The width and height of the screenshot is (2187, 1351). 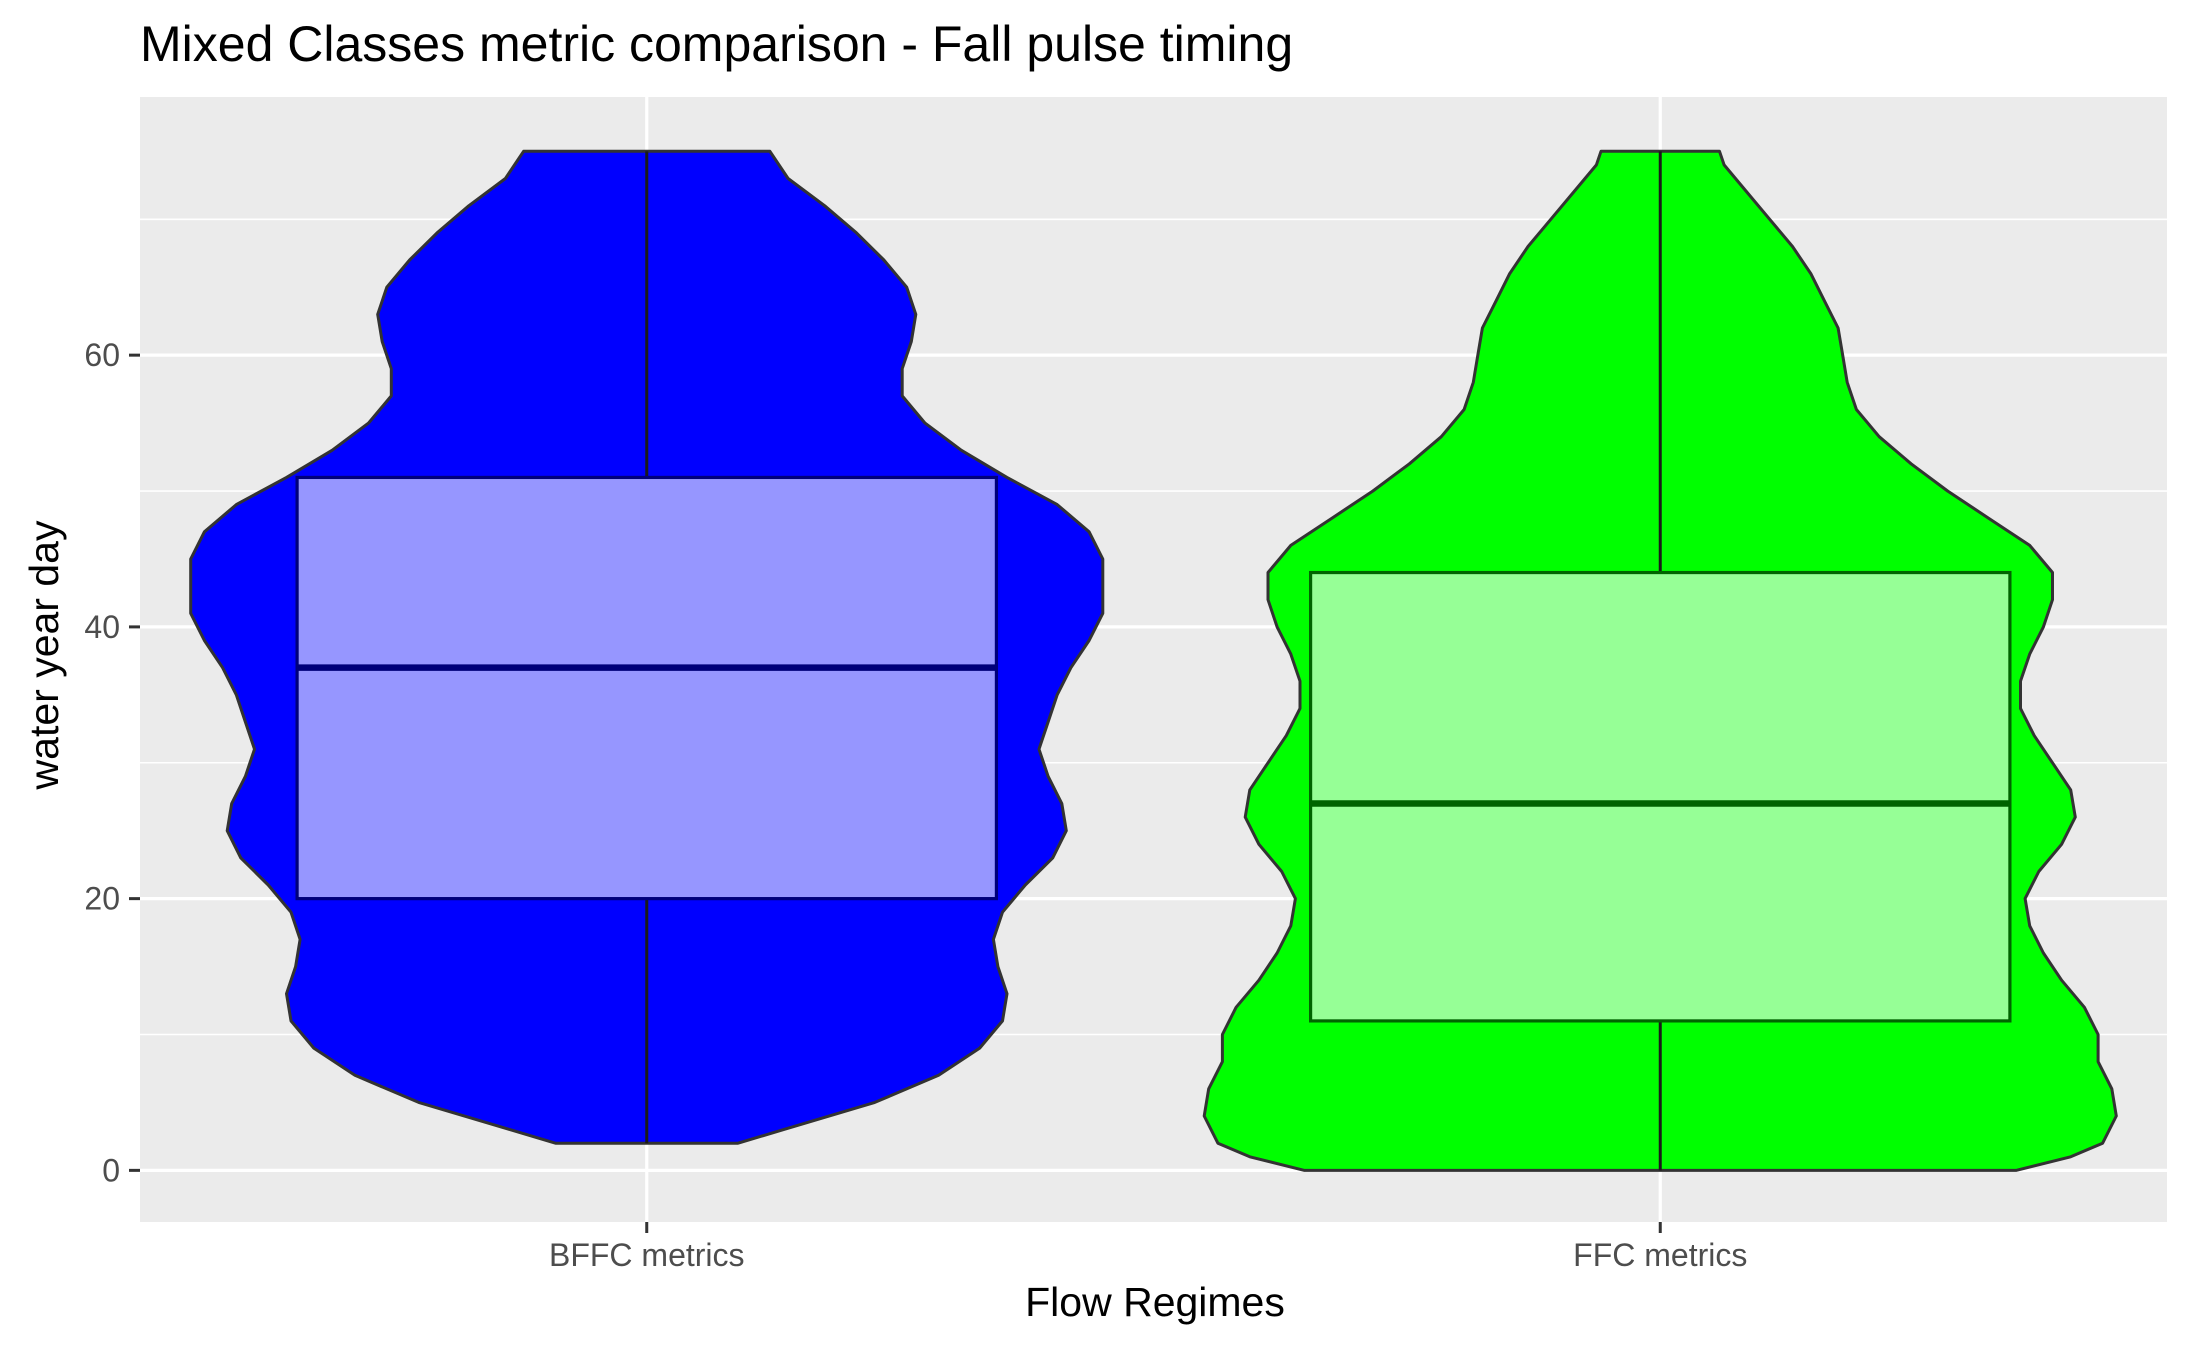 What do you see at coordinates (111, 1170) in the screenshot?
I see `y-tick-label: 0` at bounding box center [111, 1170].